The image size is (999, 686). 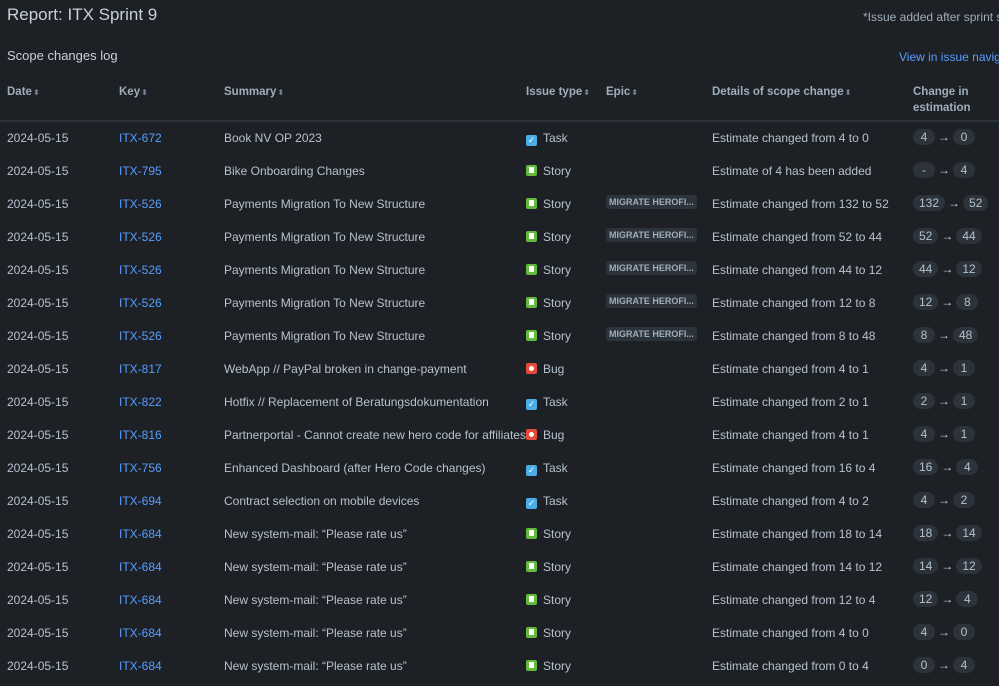 What do you see at coordinates (19, 92) in the screenshot?
I see `column-label: Date` at bounding box center [19, 92].